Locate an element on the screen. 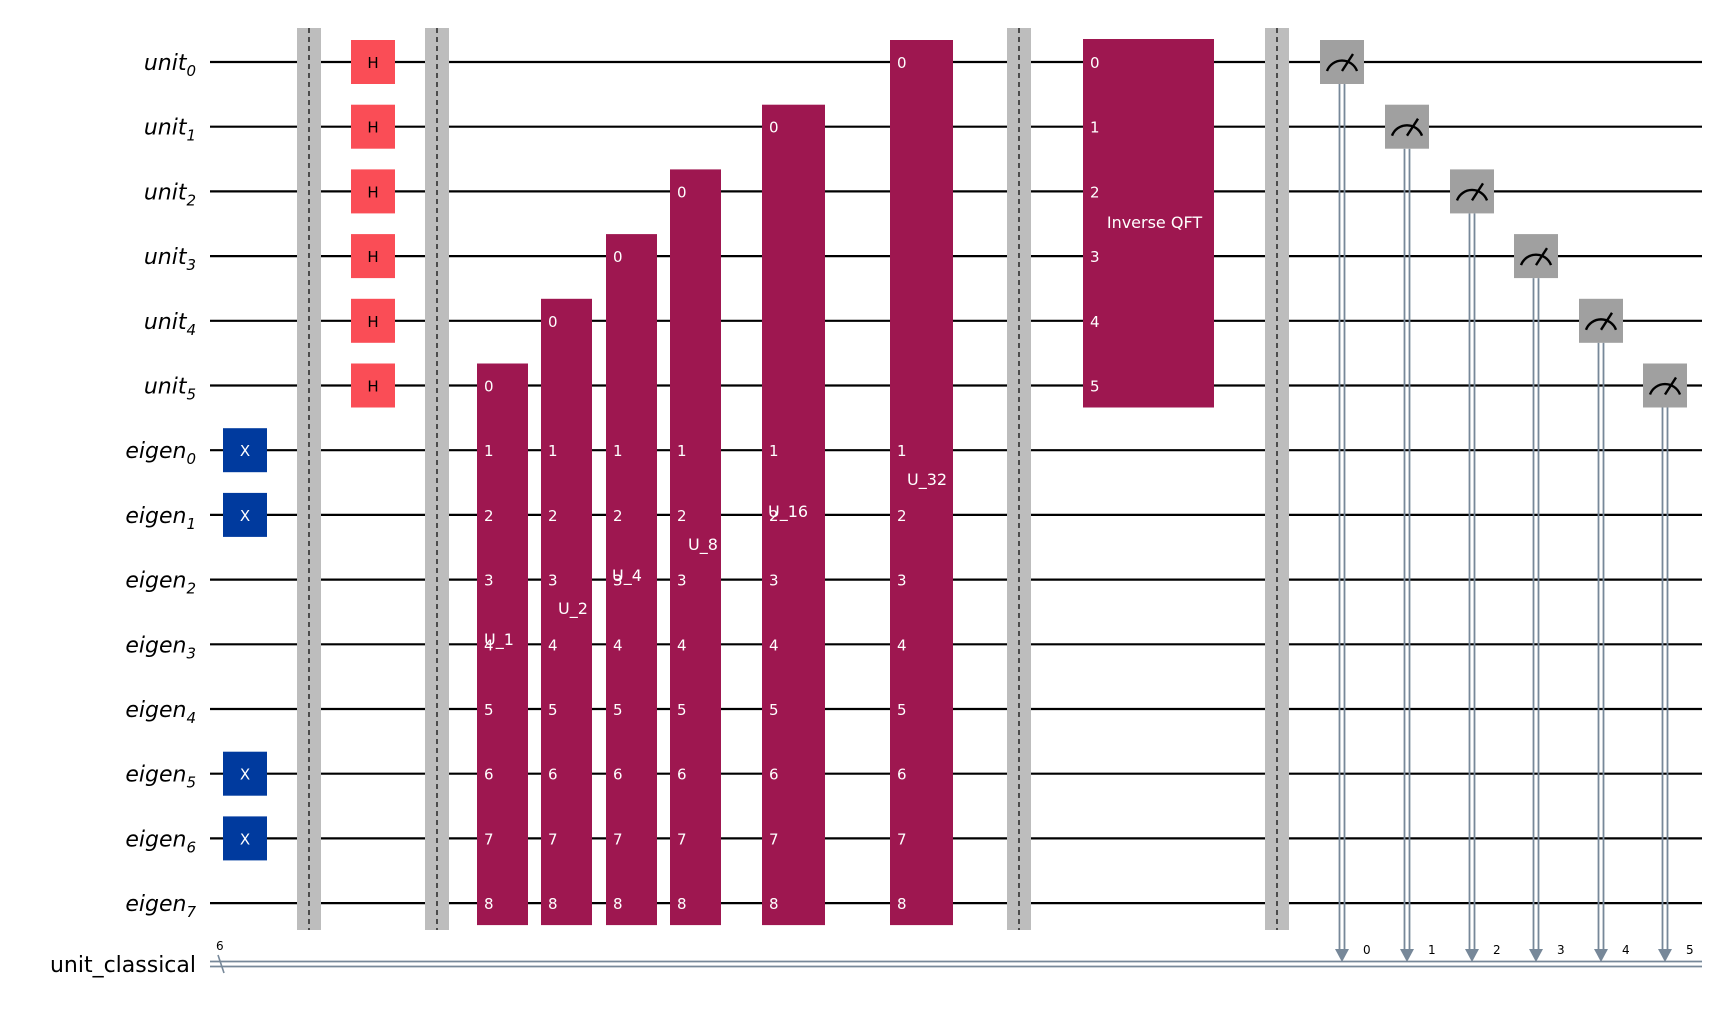 This screenshot has width=1713, height=1011. u-gate-label: U_1 is located at coordinates (499, 640).